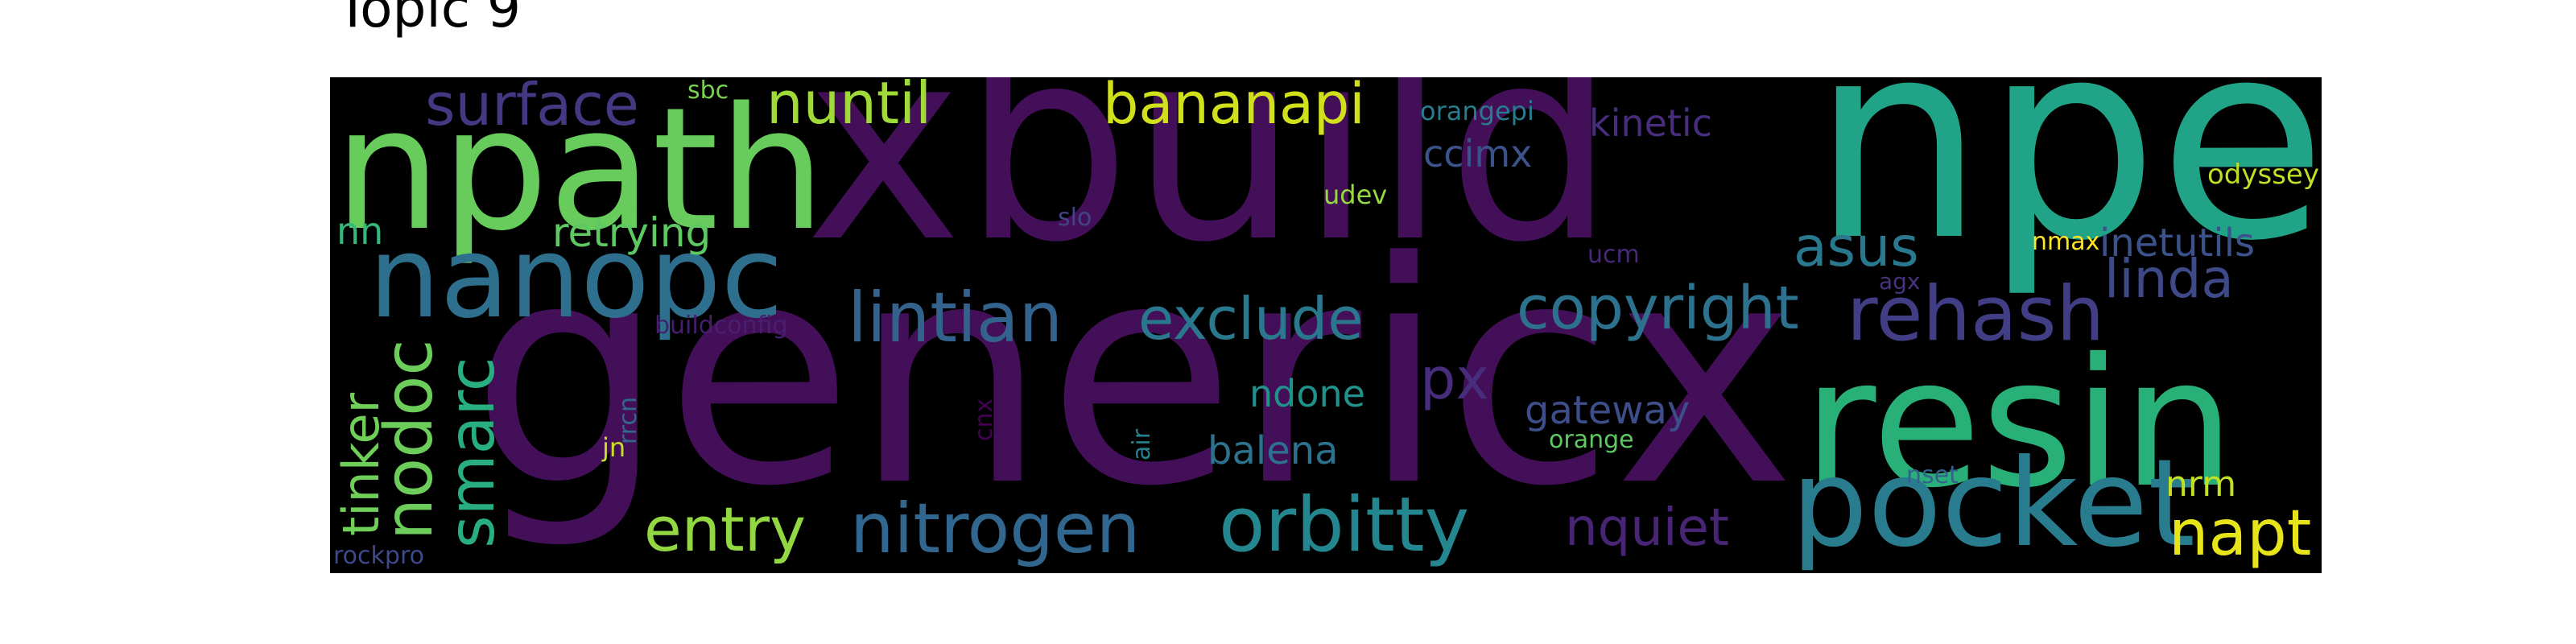  What do you see at coordinates (955, 318) in the screenshot?
I see `word-lintian: lintian` at bounding box center [955, 318].